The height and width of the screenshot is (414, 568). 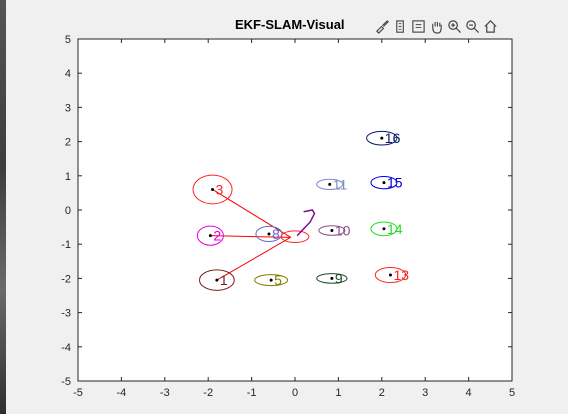 What do you see at coordinates (78, 393) in the screenshot?
I see `x-tick-label: -5` at bounding box center [78, 393].